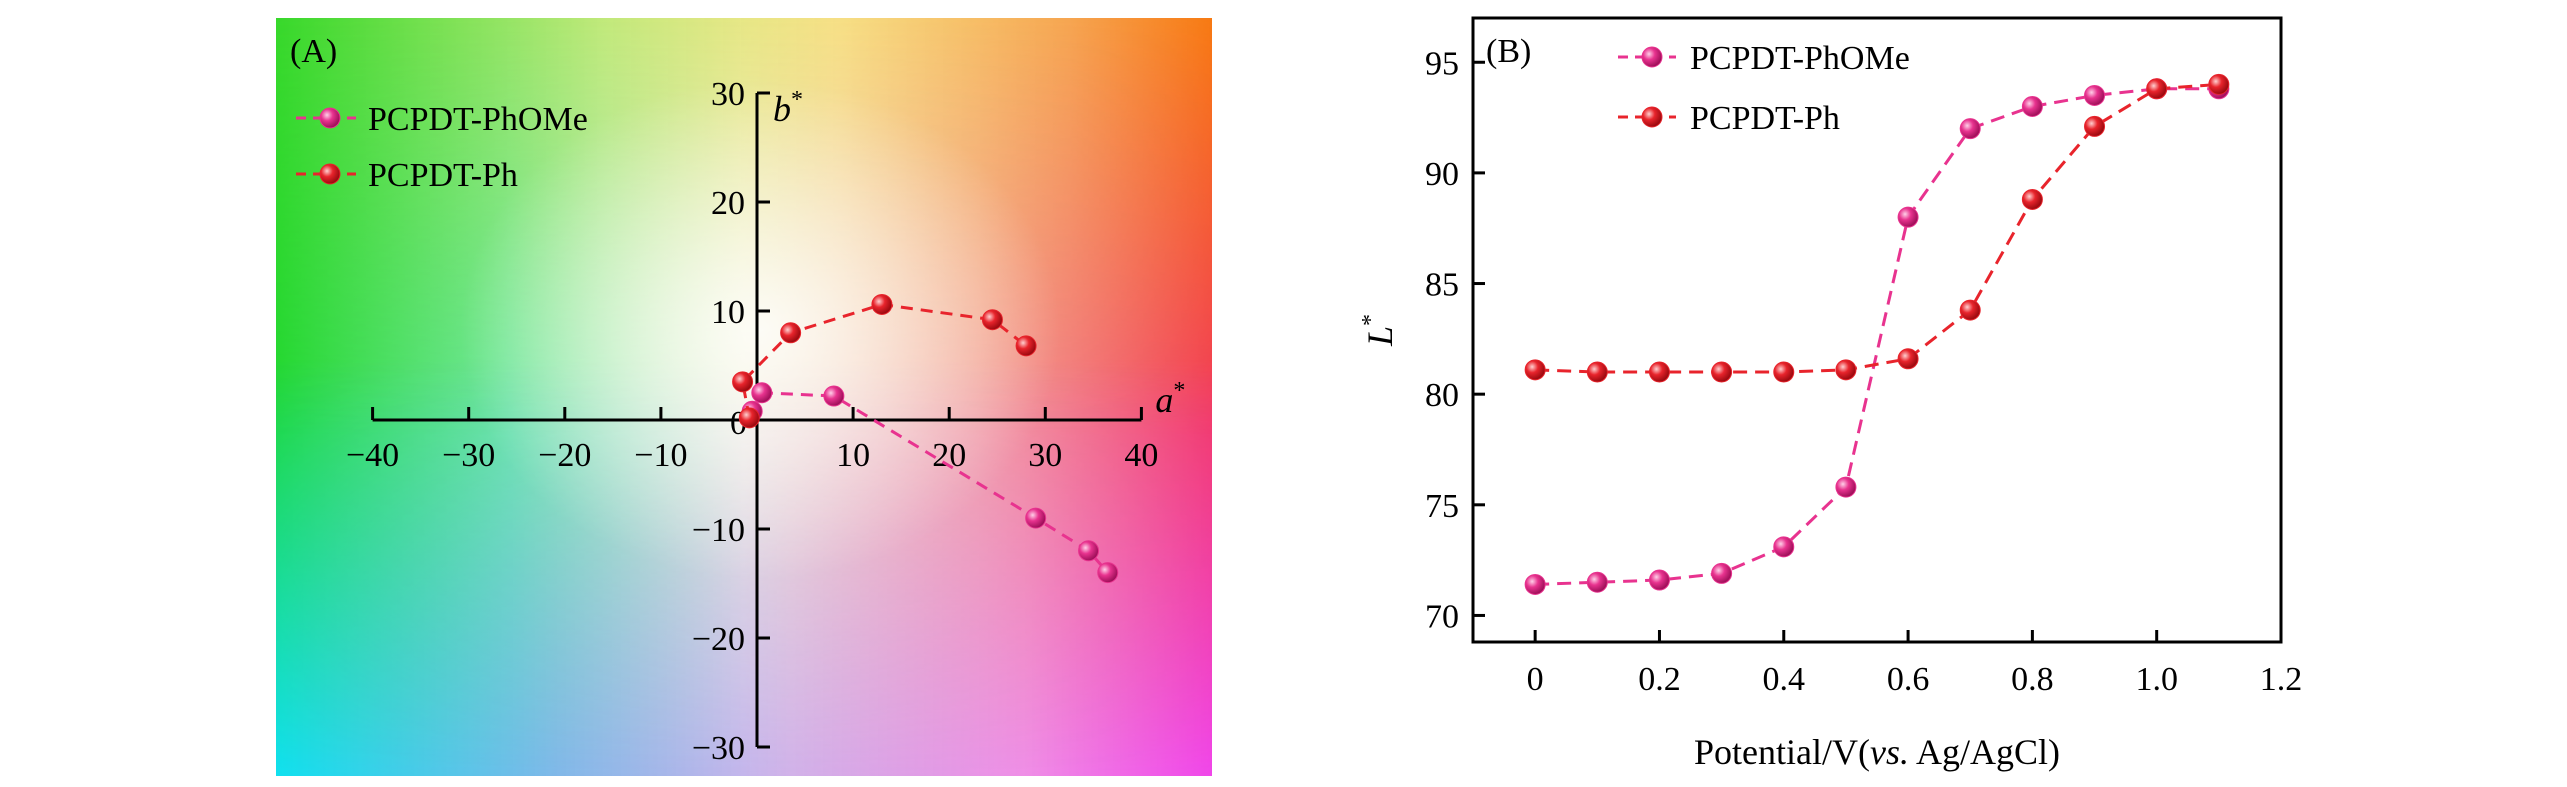 This screenshot has height=787, width=2567. I want to click on panel-b-legend: PCPDT-PhOMe PCPDT-Ph, so click(1764, 88).